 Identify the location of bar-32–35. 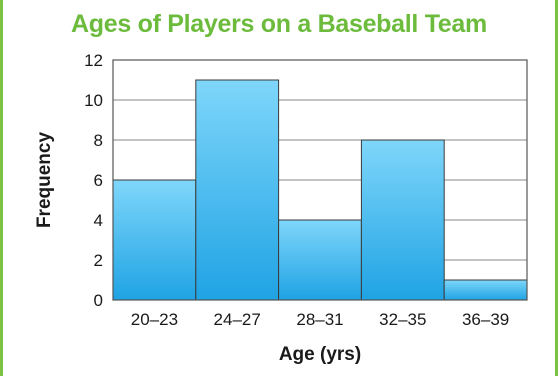
(402, 220).